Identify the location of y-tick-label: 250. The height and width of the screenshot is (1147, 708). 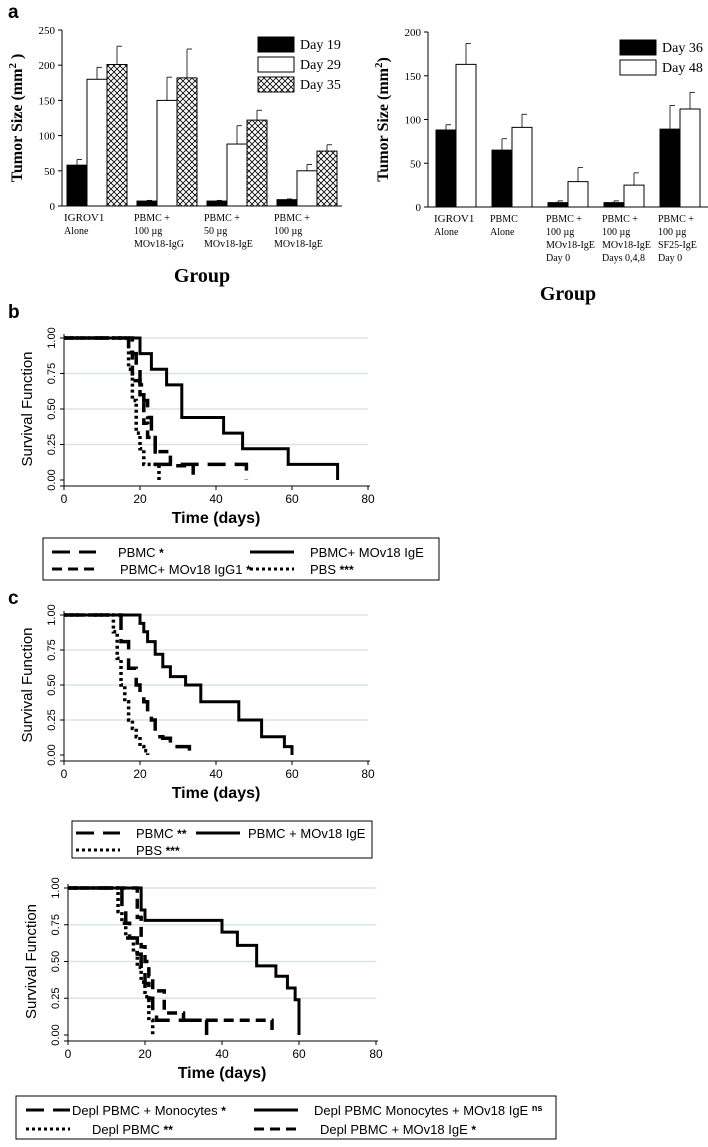
(47, 31).